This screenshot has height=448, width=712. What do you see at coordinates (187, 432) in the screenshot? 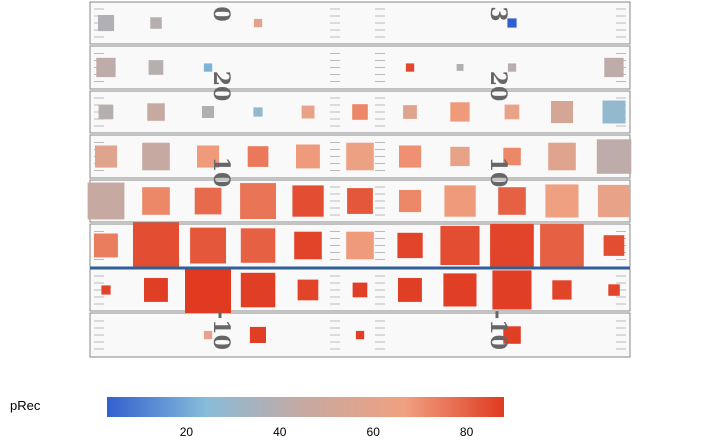
I see `legend-tick-label: 20` at bounding box center [187, 432].